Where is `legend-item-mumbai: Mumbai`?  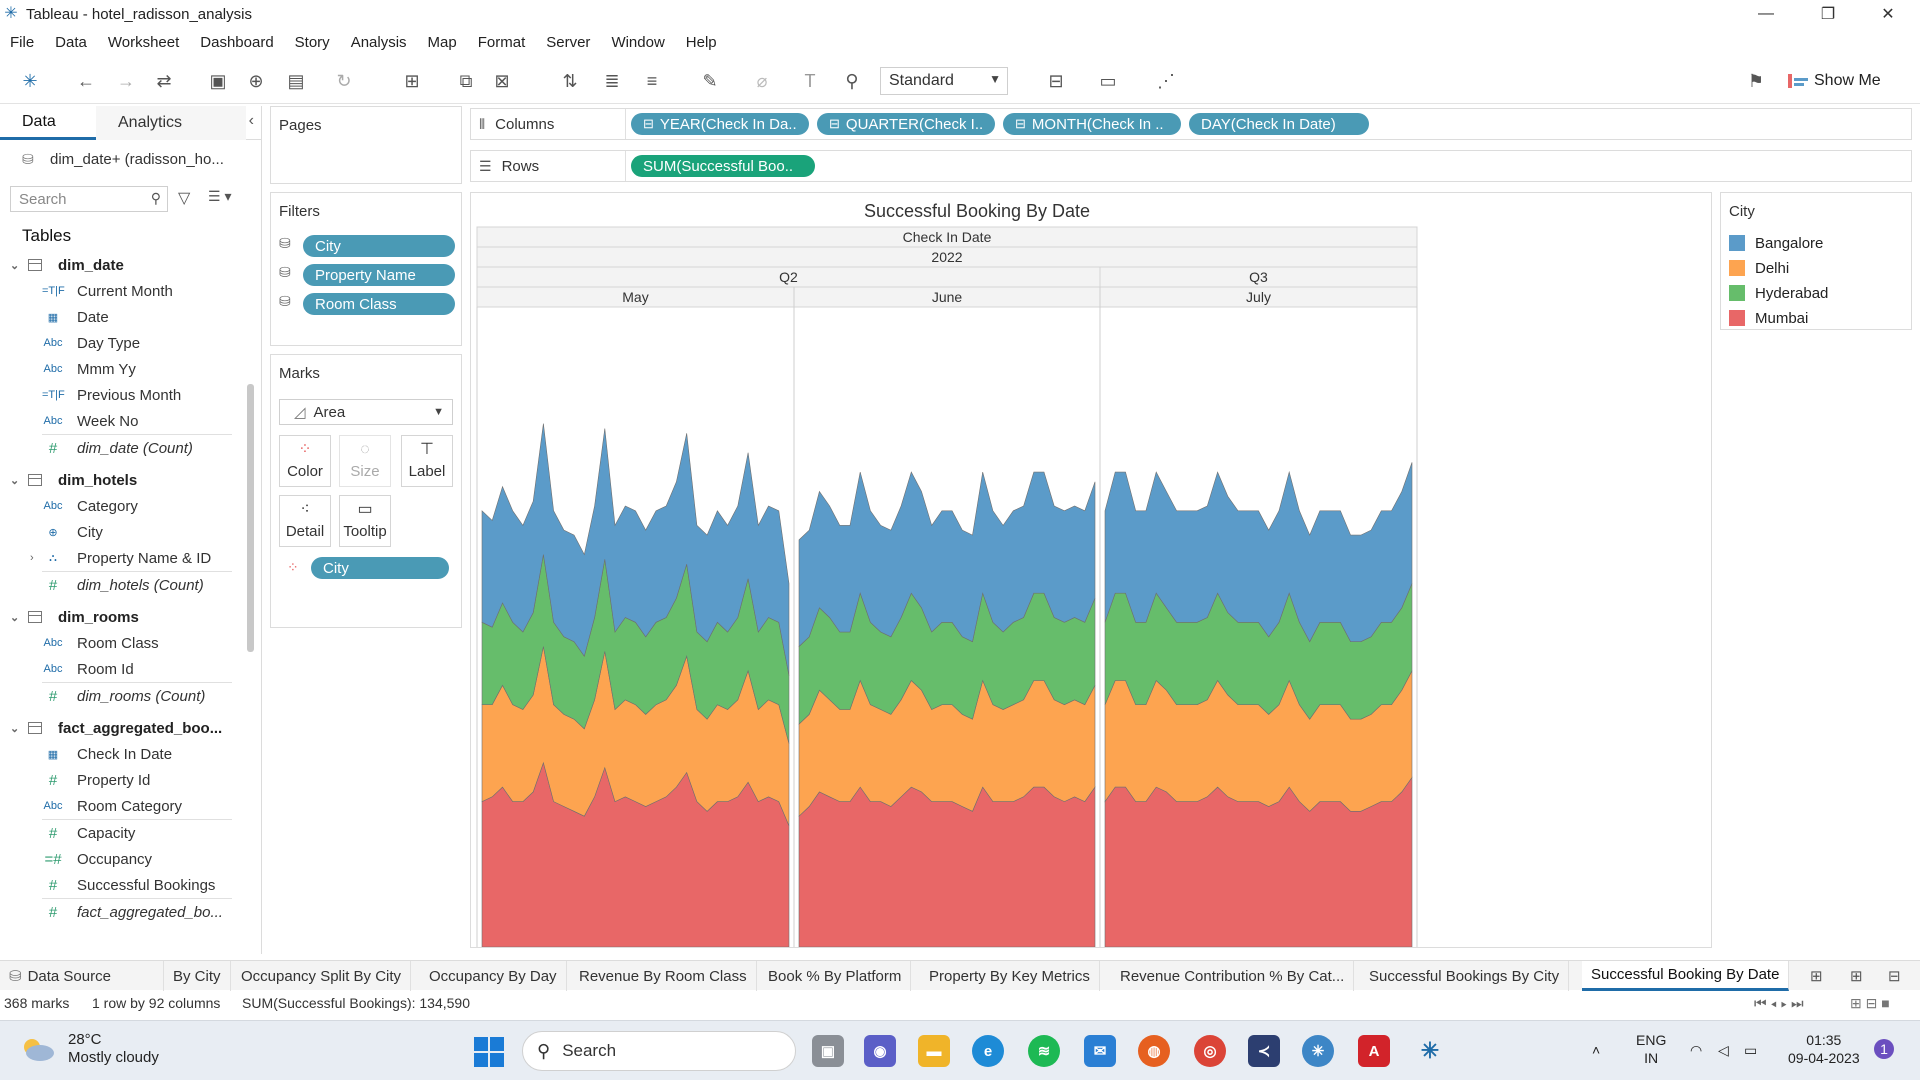 legend-item-mumbai: Mumbai is located at coordinates (1768, 318).